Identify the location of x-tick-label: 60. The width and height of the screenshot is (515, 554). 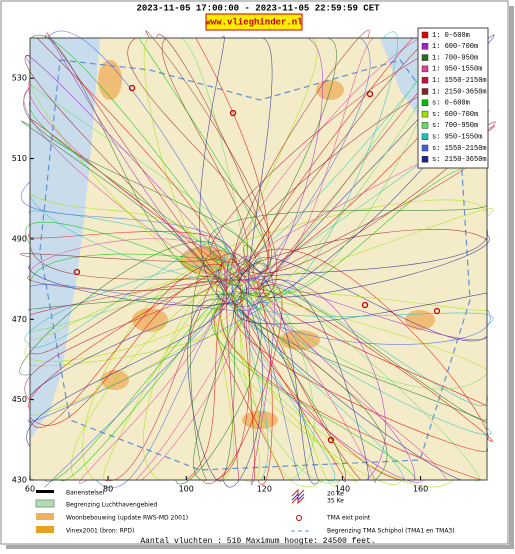
(30, 489).